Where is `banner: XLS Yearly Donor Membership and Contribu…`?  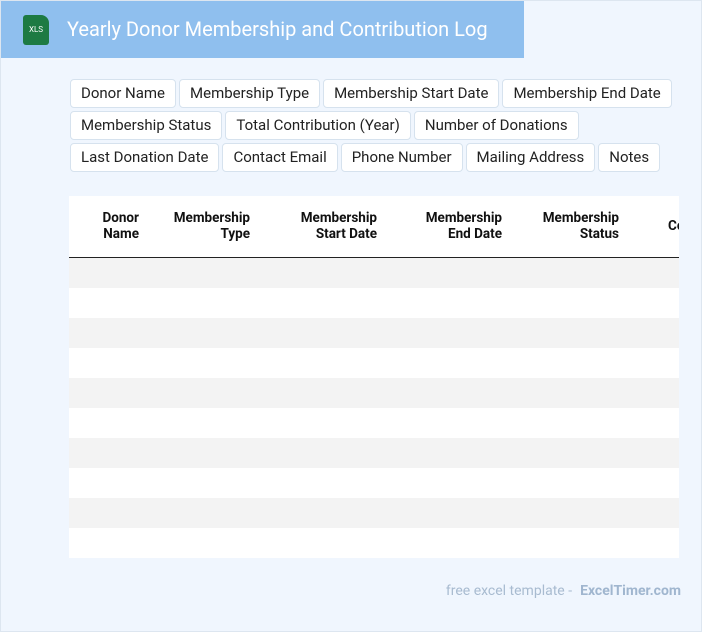
banner: XLS Yearly Donor Membership and Contribu… is located at coordinates (262, 29).